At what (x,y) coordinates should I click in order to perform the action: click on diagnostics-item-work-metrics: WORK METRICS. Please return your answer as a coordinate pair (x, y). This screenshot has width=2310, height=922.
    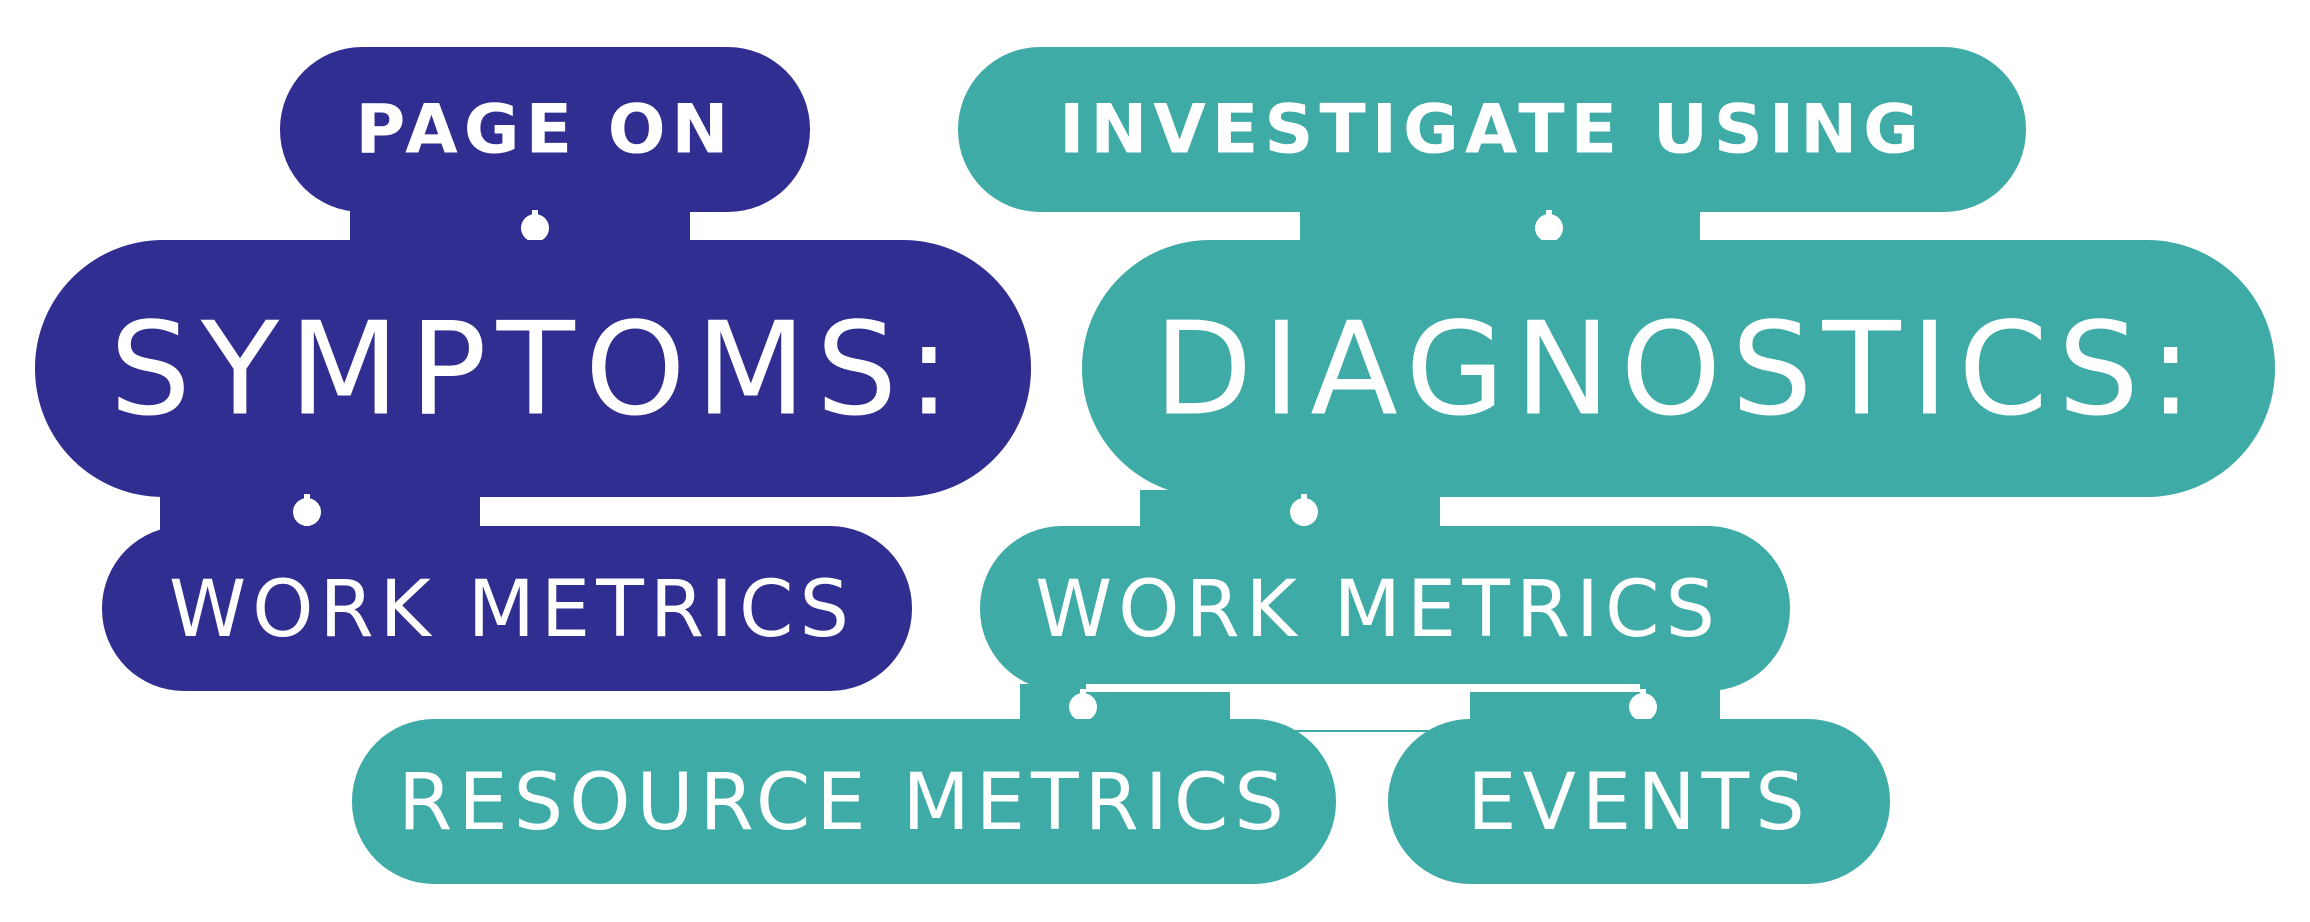
    Looking at the image, I should click on (1385, 608).